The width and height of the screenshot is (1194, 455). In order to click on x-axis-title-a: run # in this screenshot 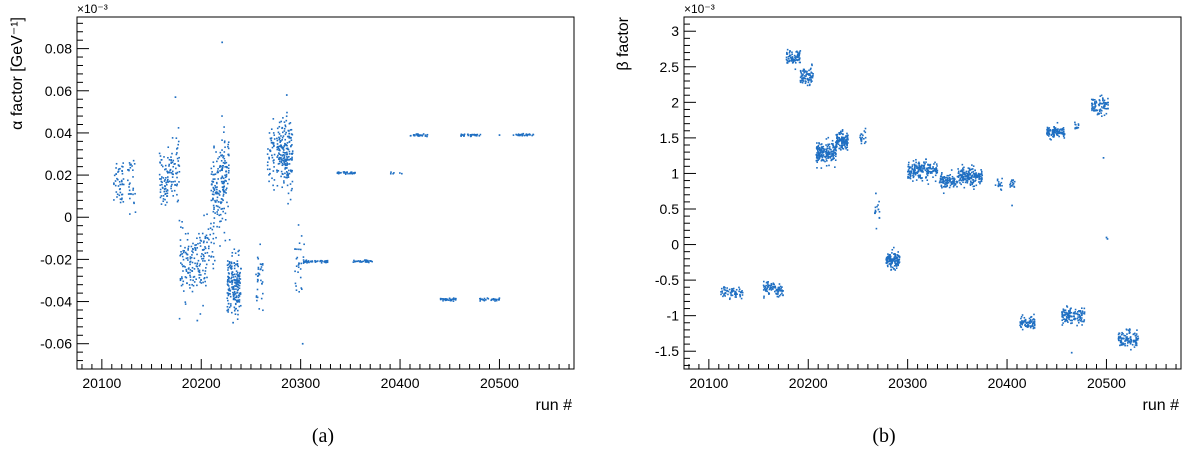, I will do `click(554, 405)`.